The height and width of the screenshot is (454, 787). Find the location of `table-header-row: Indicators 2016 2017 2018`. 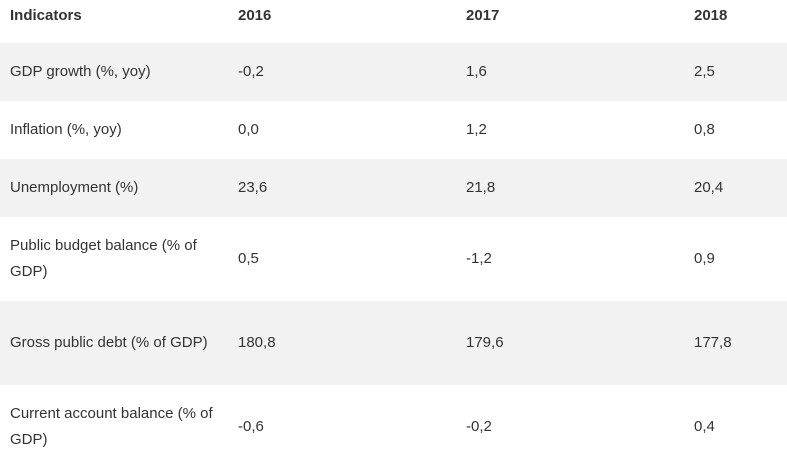

table-header-row: Indicators 2016 2017 2018 is located at coordinates (393, 21).